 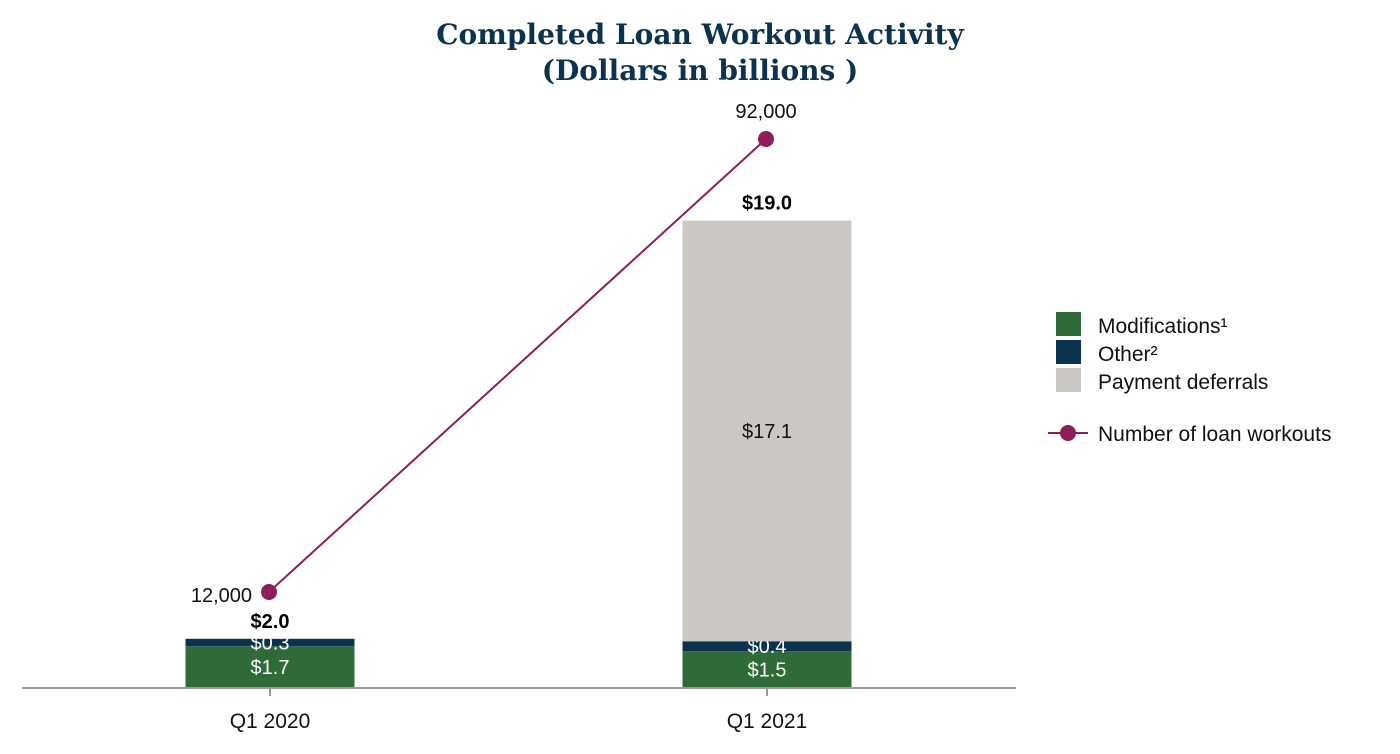 I want to click on x-axis: Q1 2020 Q1 2021, so click(x=519, y=710).